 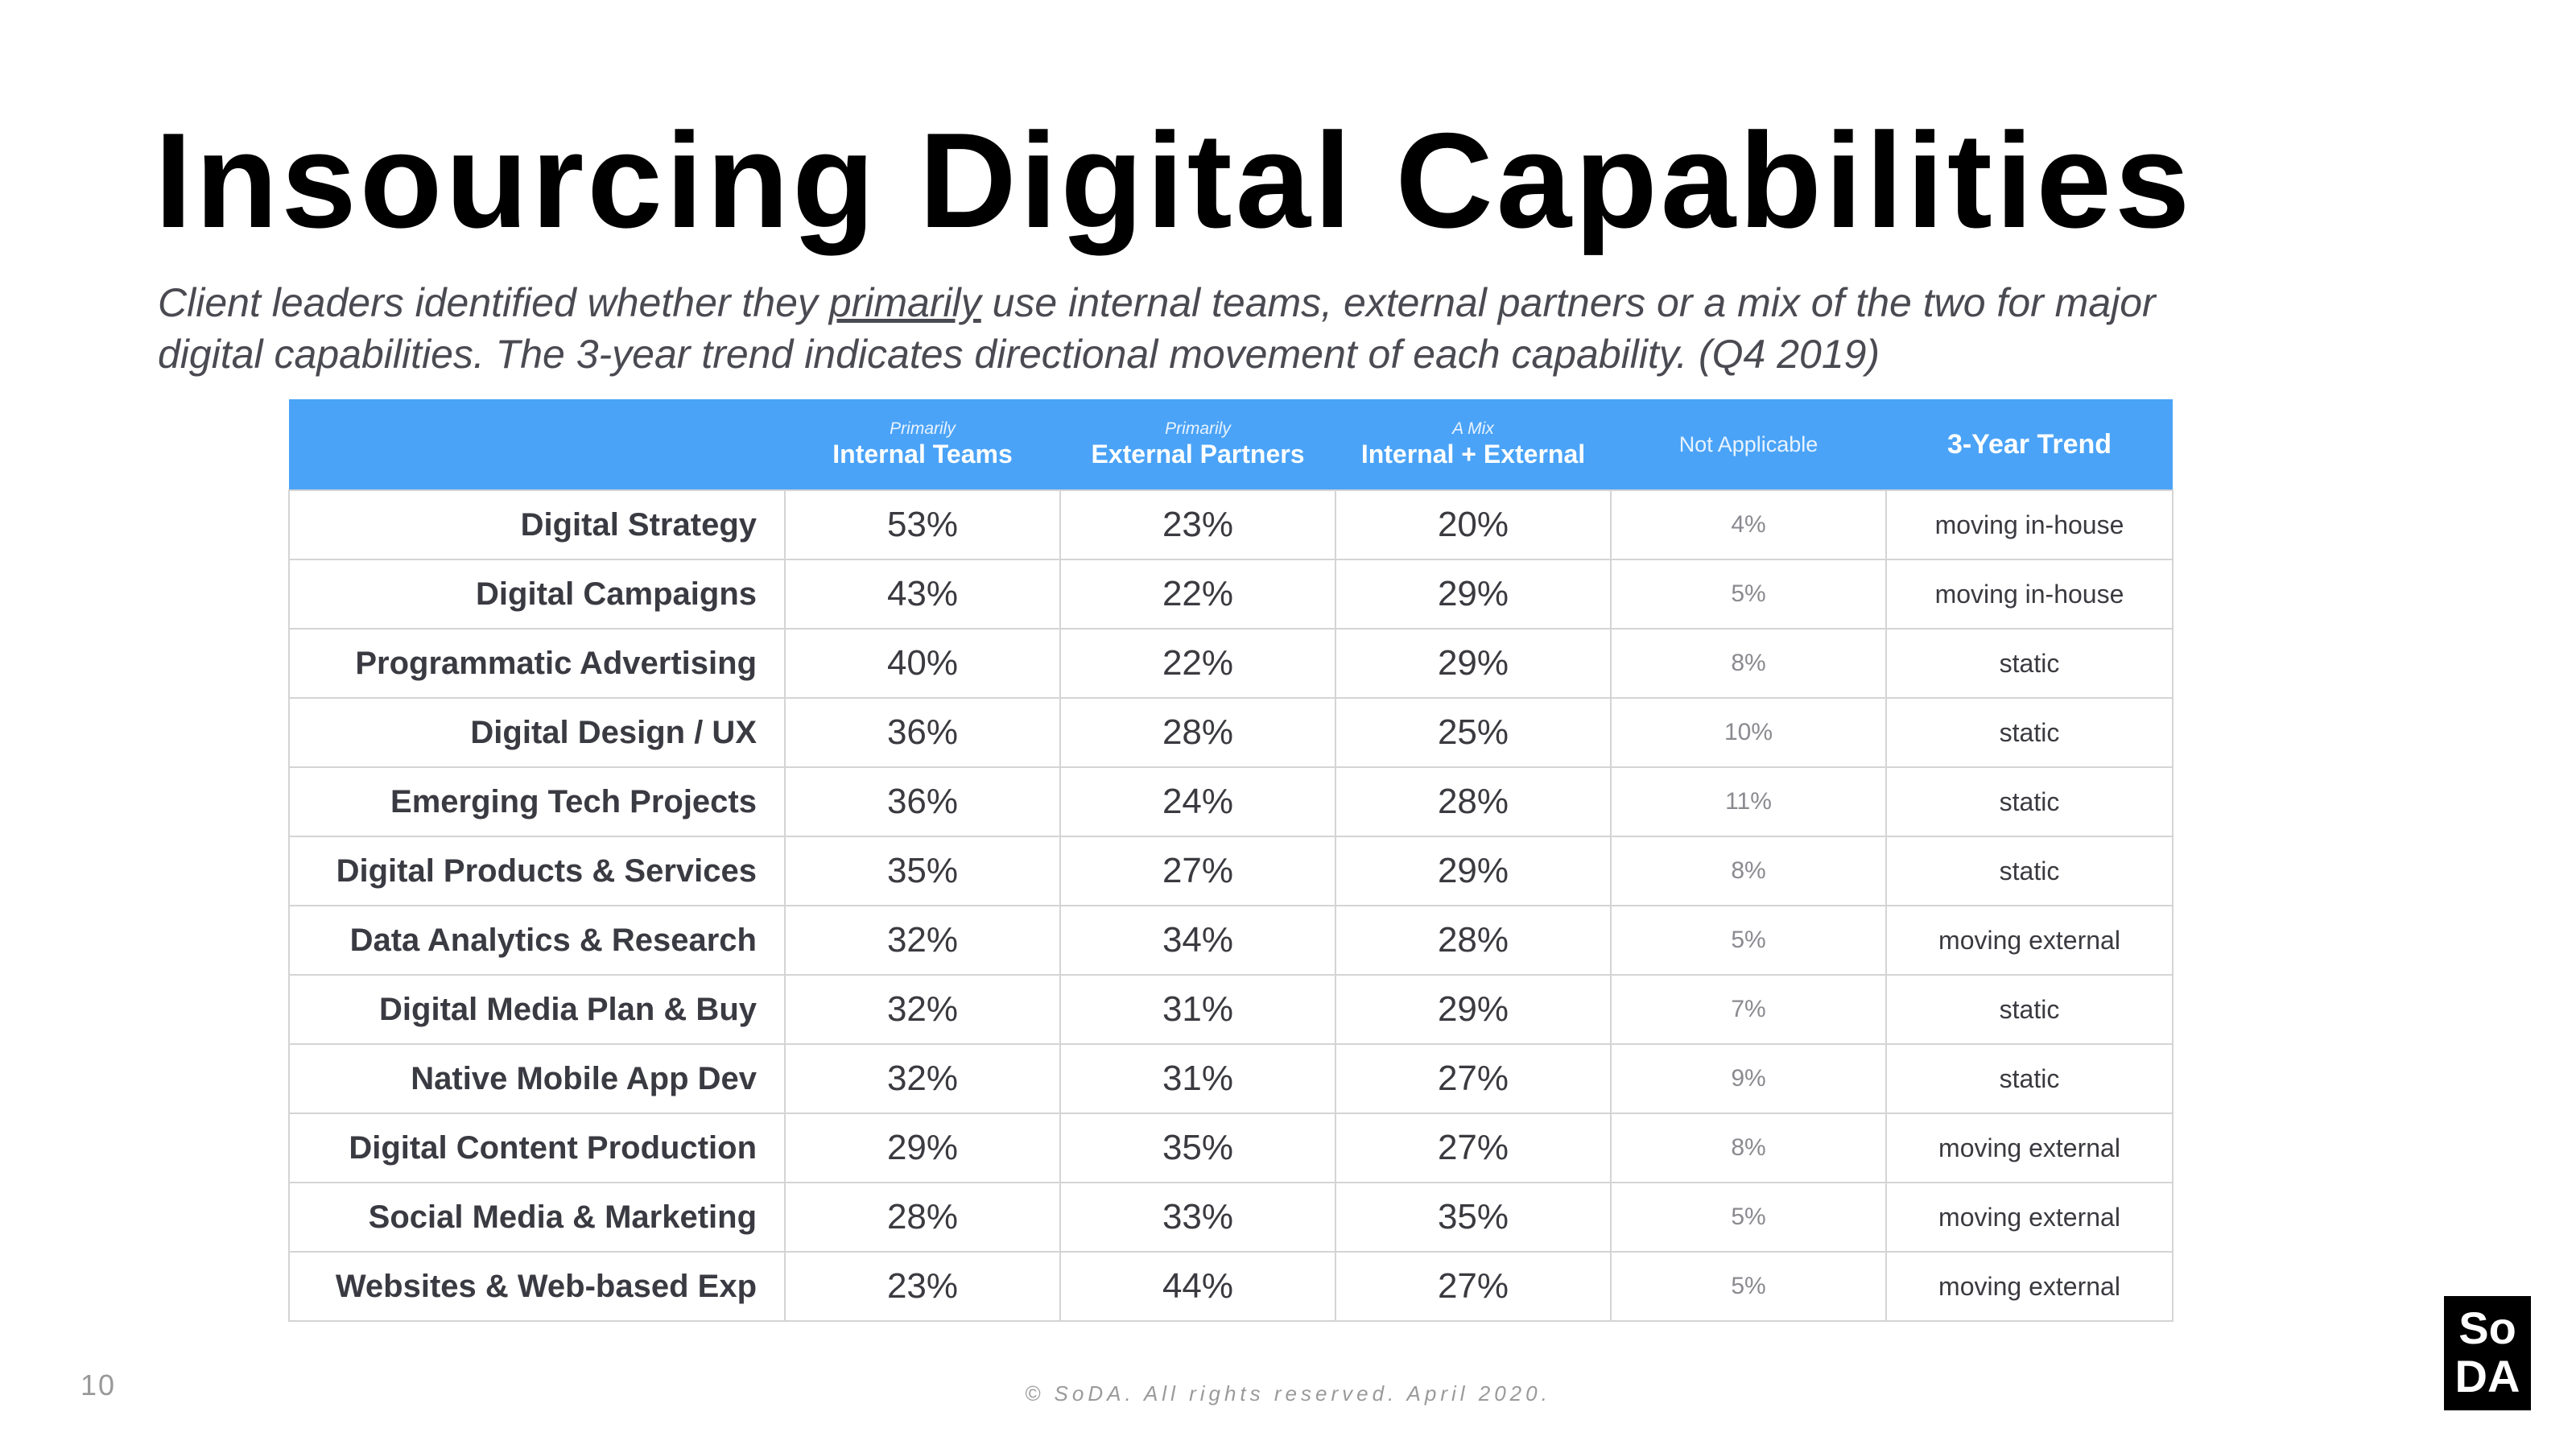 I want to click on capability-label: Digital Strategy, so click(x=537, y=524).